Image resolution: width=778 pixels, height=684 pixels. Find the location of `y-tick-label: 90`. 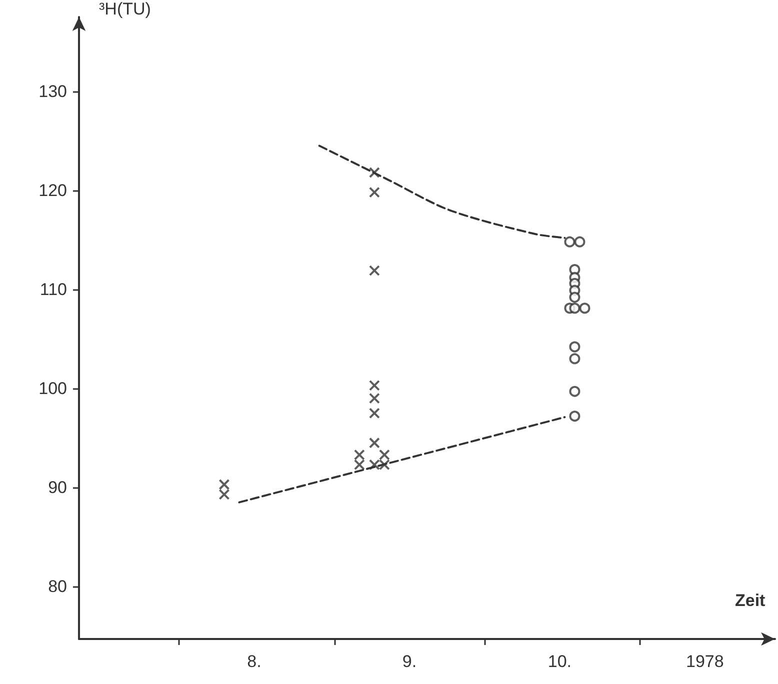

y-tick-label: 90 is located at coordinates (57, 487).